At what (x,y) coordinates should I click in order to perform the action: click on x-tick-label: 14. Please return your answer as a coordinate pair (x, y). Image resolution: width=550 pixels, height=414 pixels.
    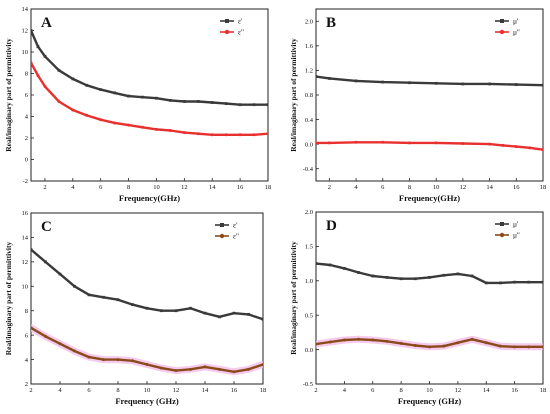
    Looking at the image, I should click on (205, 390).